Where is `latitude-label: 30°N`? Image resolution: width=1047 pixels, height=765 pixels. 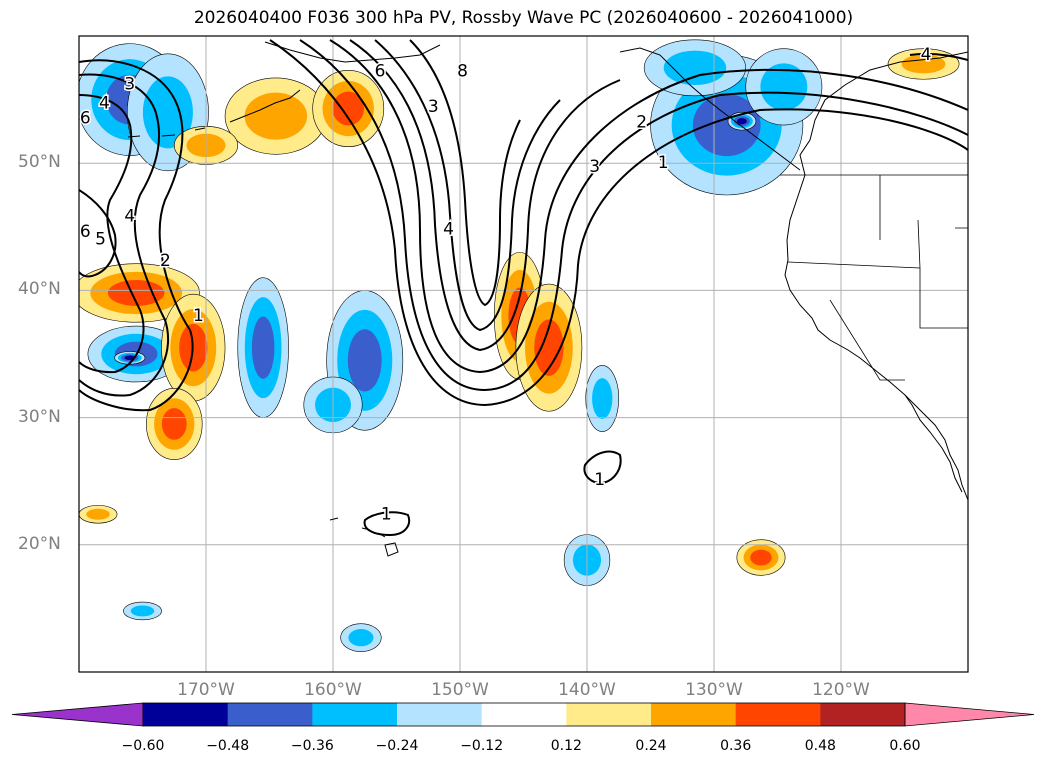
latitude-label: 30°N is located at coordinates (39, 416).